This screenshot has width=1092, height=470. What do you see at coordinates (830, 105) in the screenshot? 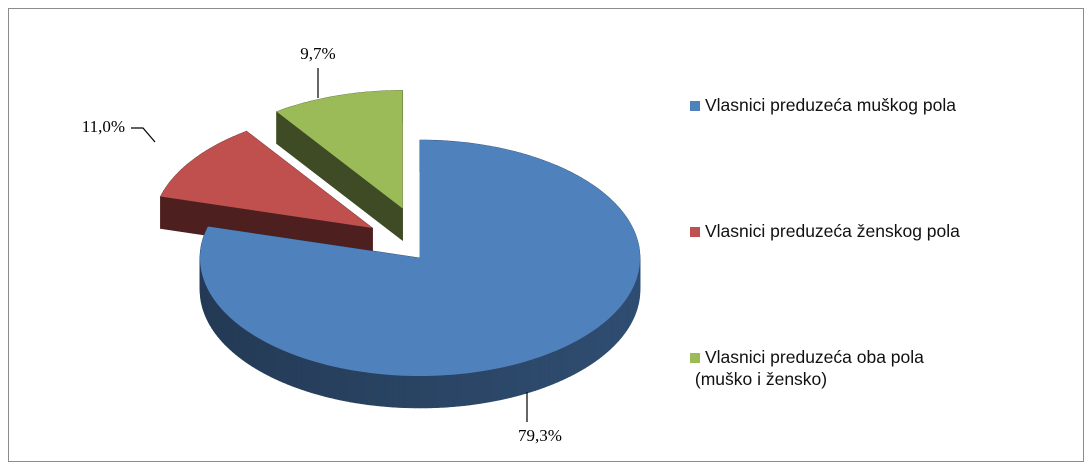
I see `legend-label: Vlasnici preduzeća muškog pola` at bounding box center [830, 105].